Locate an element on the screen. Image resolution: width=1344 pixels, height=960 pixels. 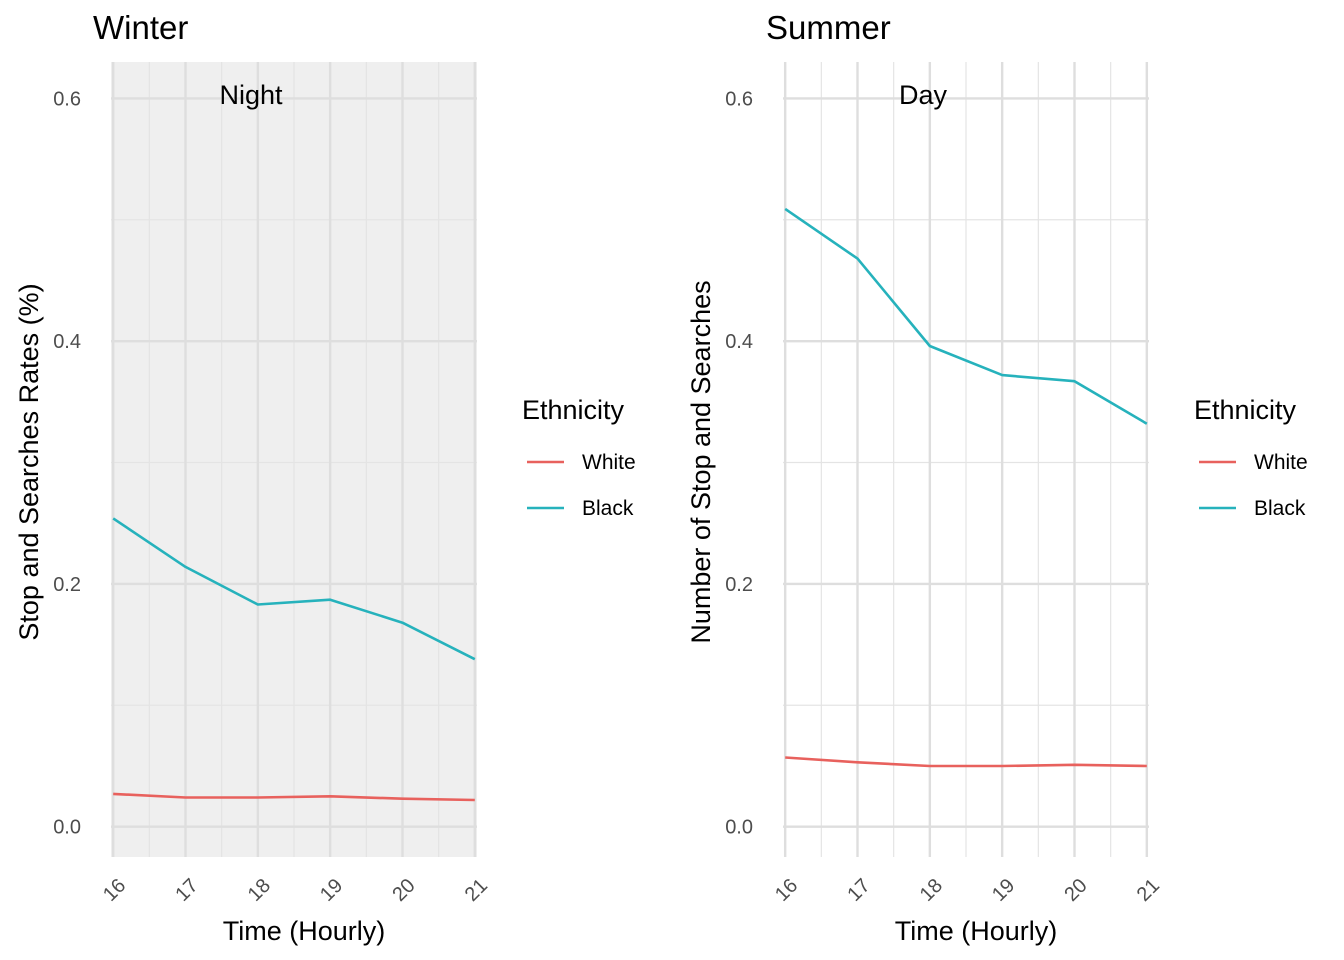
panel-title: Winter is located at coordinates (140, 27).